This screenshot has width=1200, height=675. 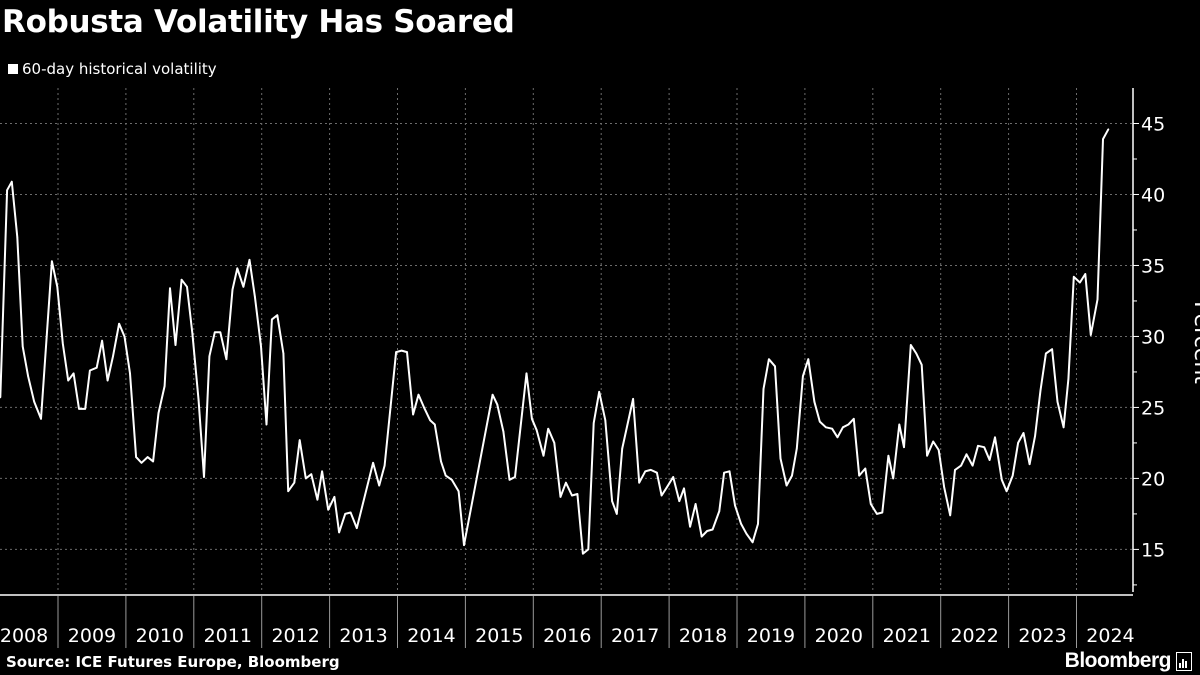 What do you see at coordinates (567, 636) in the screenshot?
I see `x-tick-label: 2016` at bounding box center [567, 636].